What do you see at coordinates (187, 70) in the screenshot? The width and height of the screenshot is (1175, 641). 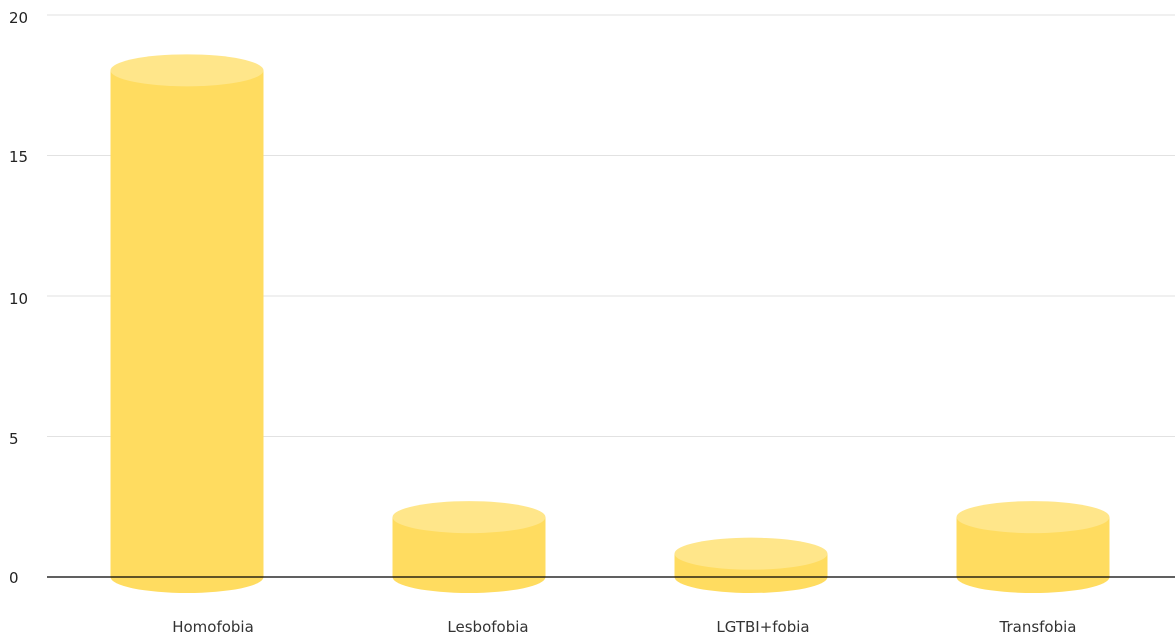 I see `bar-top-homofobia` at bounding box center [187, 70].